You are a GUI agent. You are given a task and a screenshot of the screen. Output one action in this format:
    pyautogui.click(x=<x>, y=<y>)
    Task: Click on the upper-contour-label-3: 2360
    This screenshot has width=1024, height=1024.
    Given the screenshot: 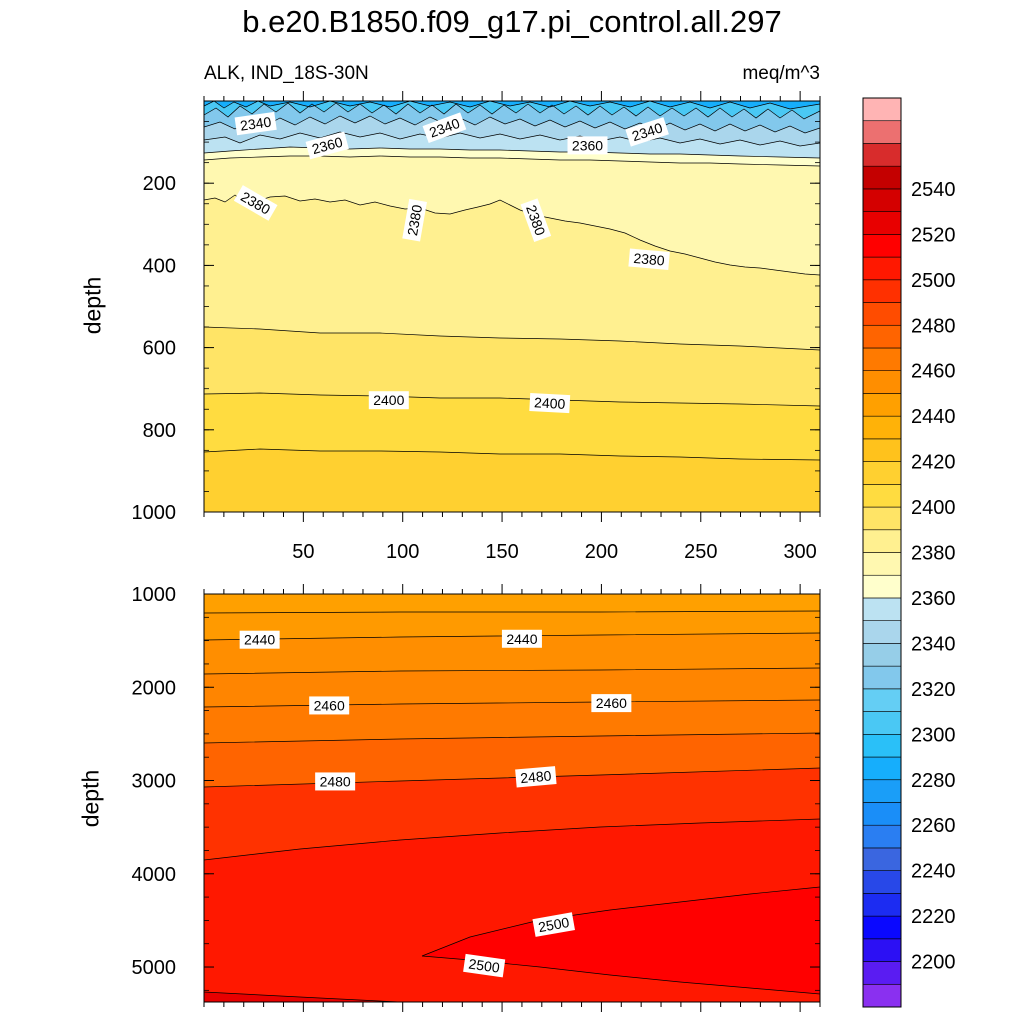 What is the action you would take?
    pyautogui.click(x=327, y=145)
    